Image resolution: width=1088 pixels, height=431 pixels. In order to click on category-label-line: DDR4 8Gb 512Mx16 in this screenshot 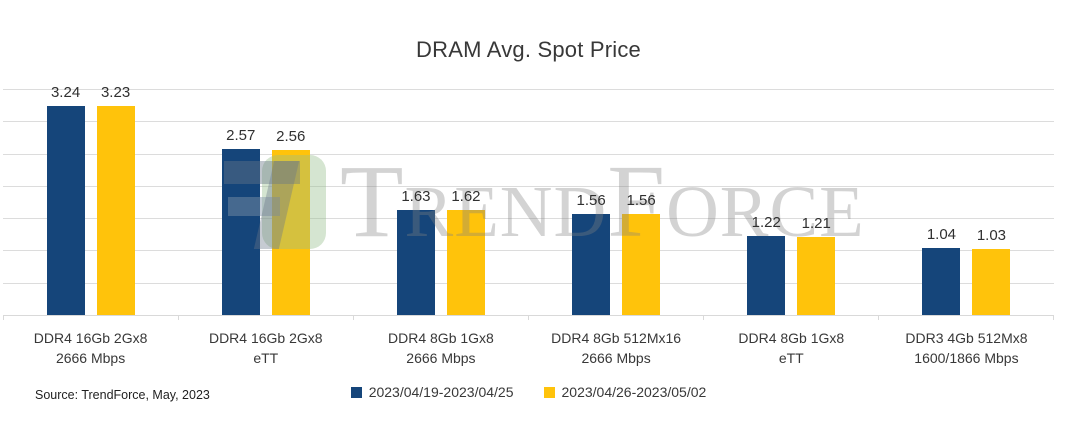, I will do `click(616, 338)`.